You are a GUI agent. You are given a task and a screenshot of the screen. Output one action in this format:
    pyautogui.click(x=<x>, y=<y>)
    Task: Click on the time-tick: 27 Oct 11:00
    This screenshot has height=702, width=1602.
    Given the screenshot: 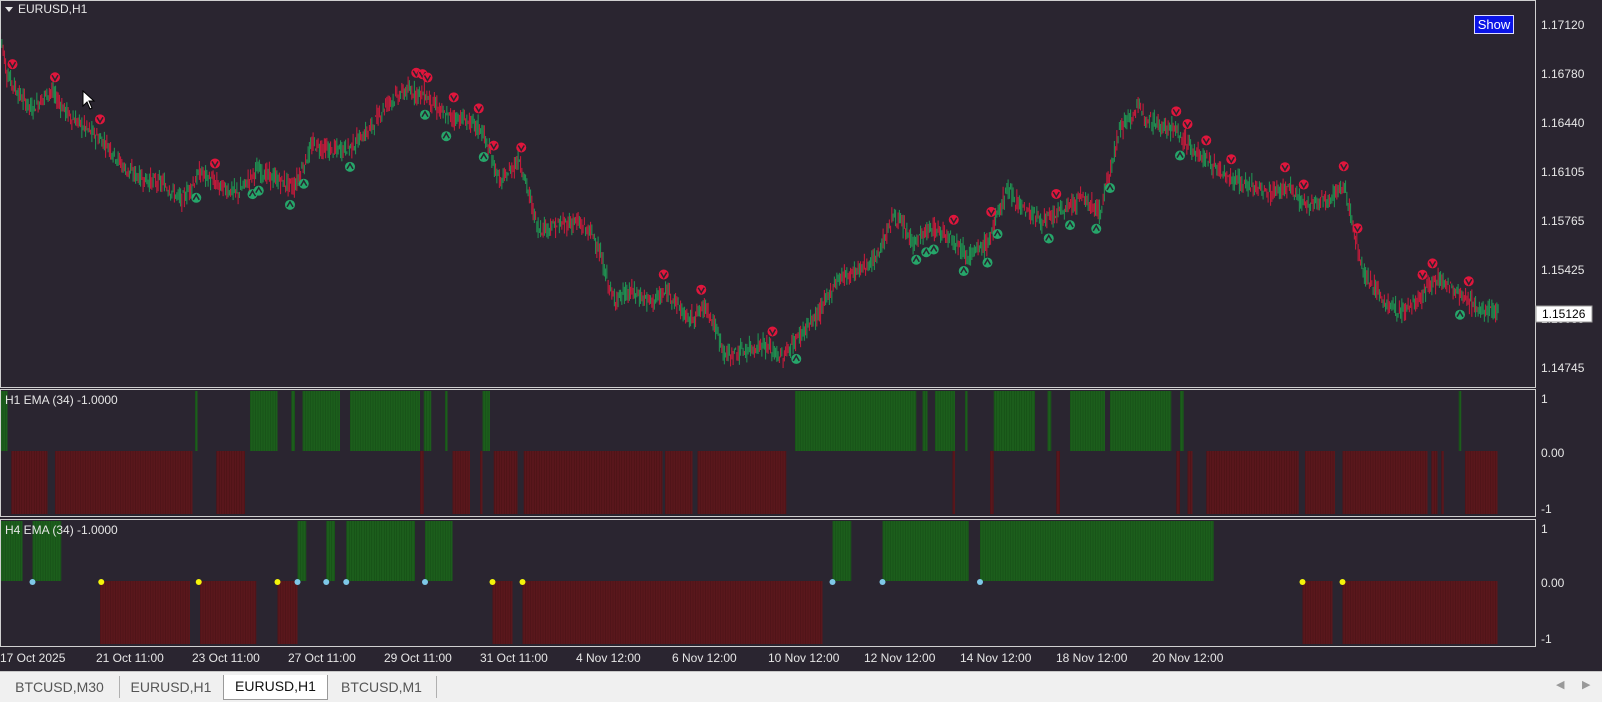 What is the action you would take?
    pyautogui.click(x=322, y=658)
    